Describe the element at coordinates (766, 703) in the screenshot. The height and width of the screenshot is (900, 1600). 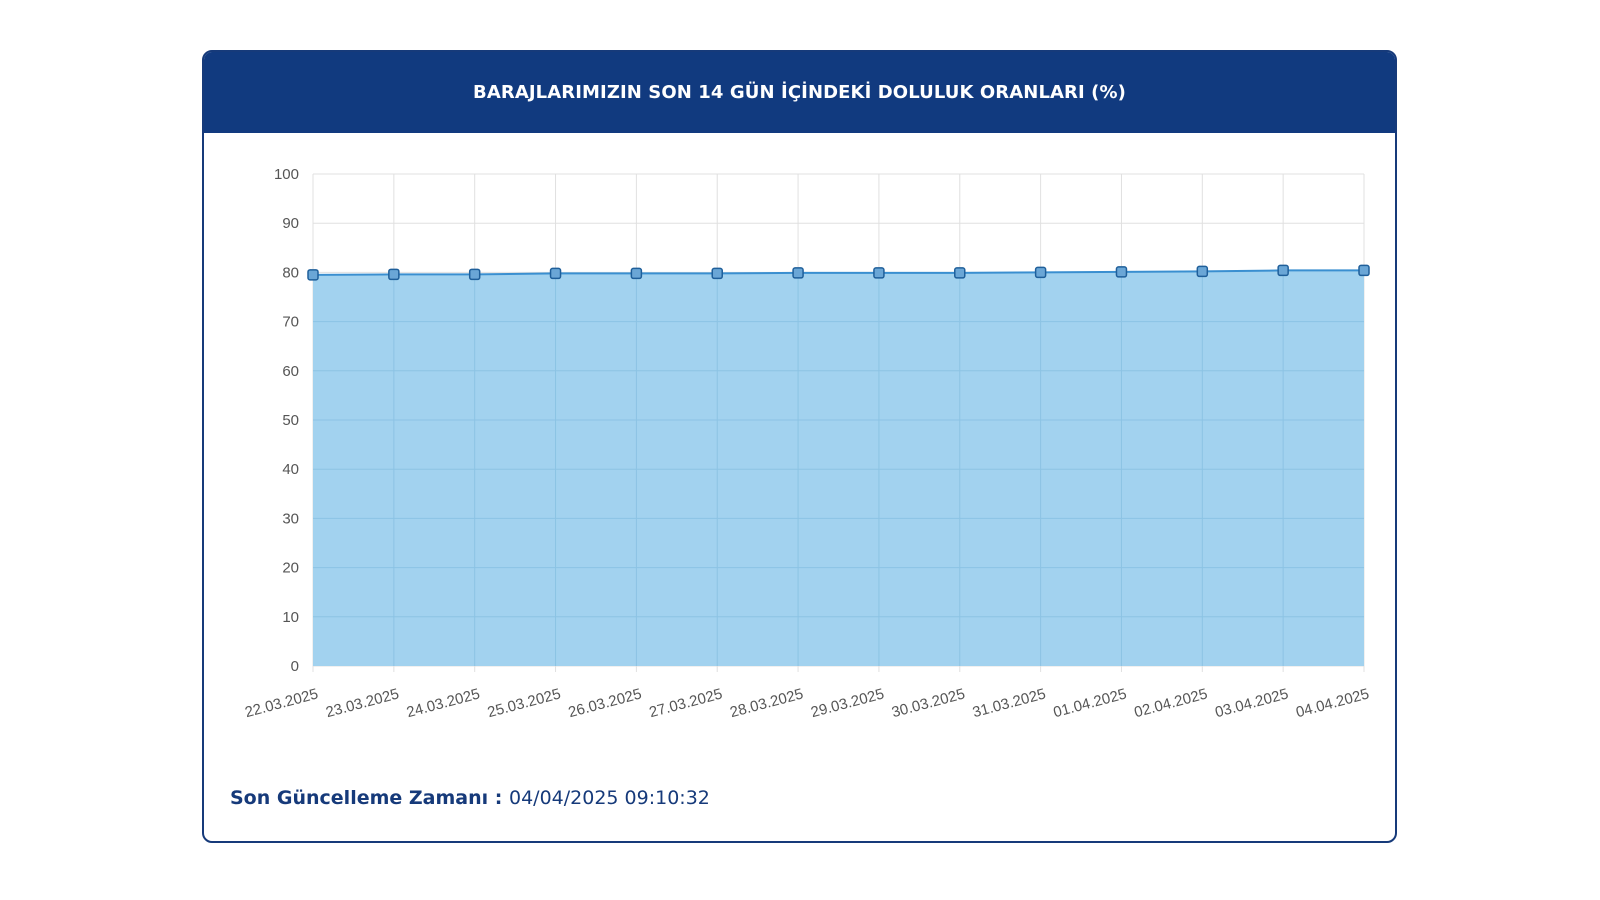
I see `x-tick-label: 28.03.2025` at that location.